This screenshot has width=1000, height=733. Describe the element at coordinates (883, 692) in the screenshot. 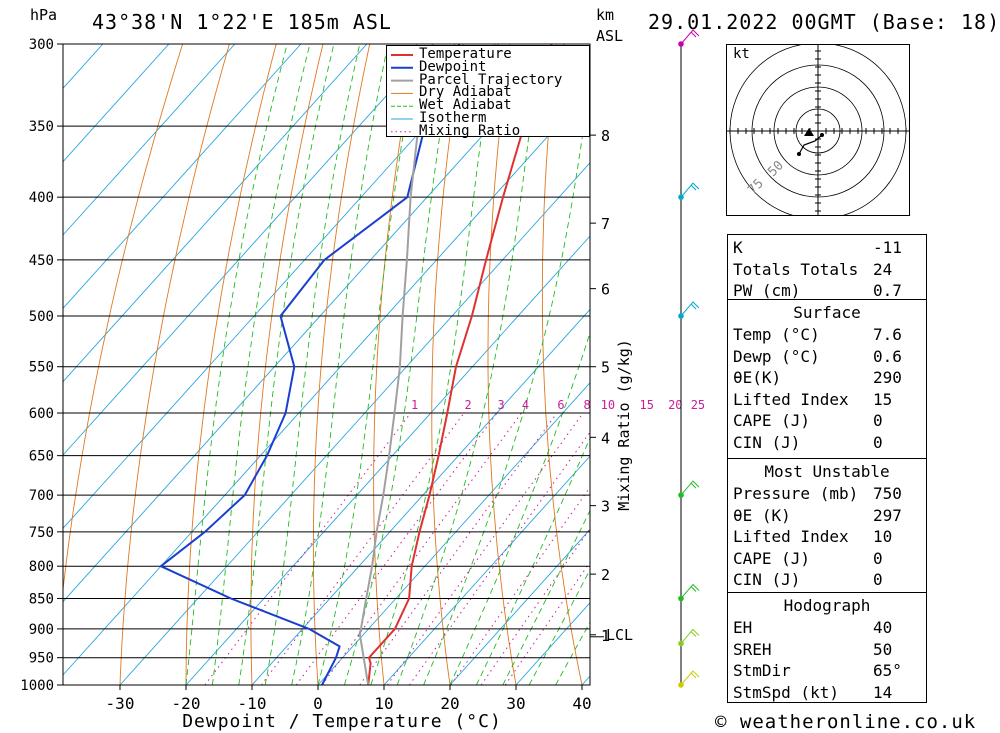

I see `index-value: 14` at that location.